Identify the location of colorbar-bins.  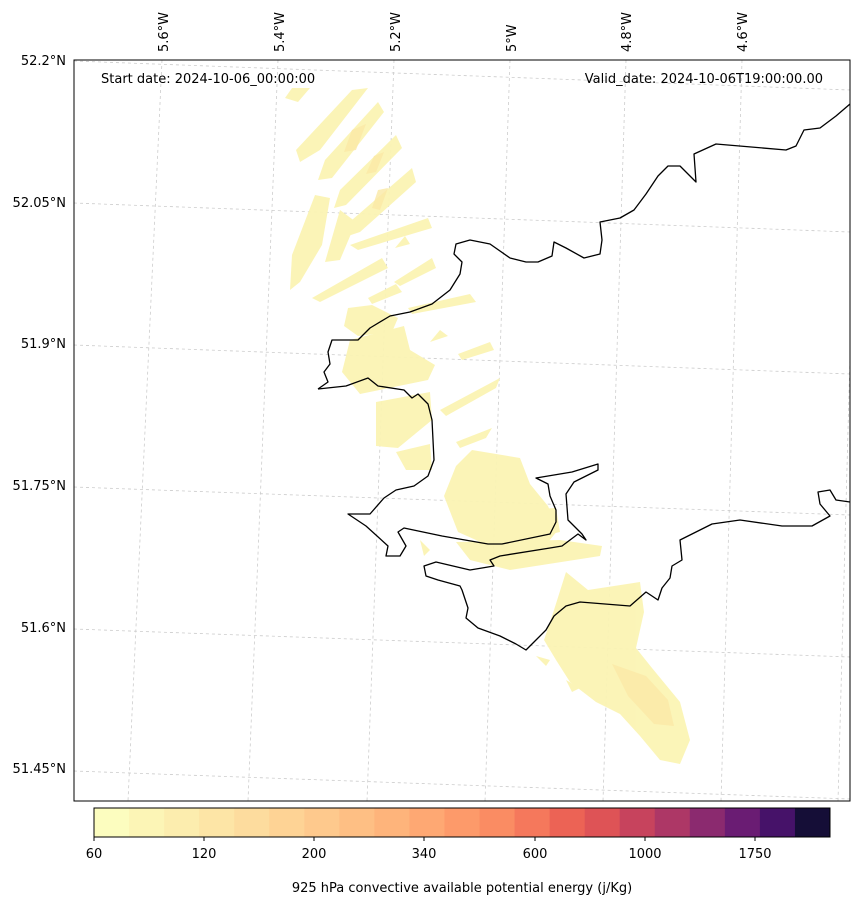
(462, 822).